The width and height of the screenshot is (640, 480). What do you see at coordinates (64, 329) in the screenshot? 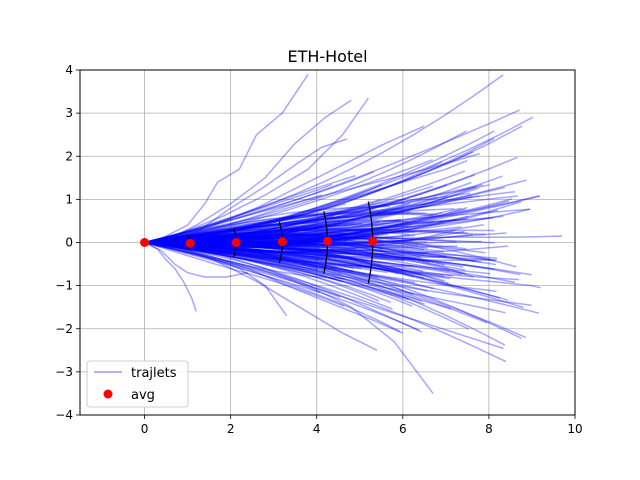
I see `y-tick-label: −2` at bounding box center [64, 329].